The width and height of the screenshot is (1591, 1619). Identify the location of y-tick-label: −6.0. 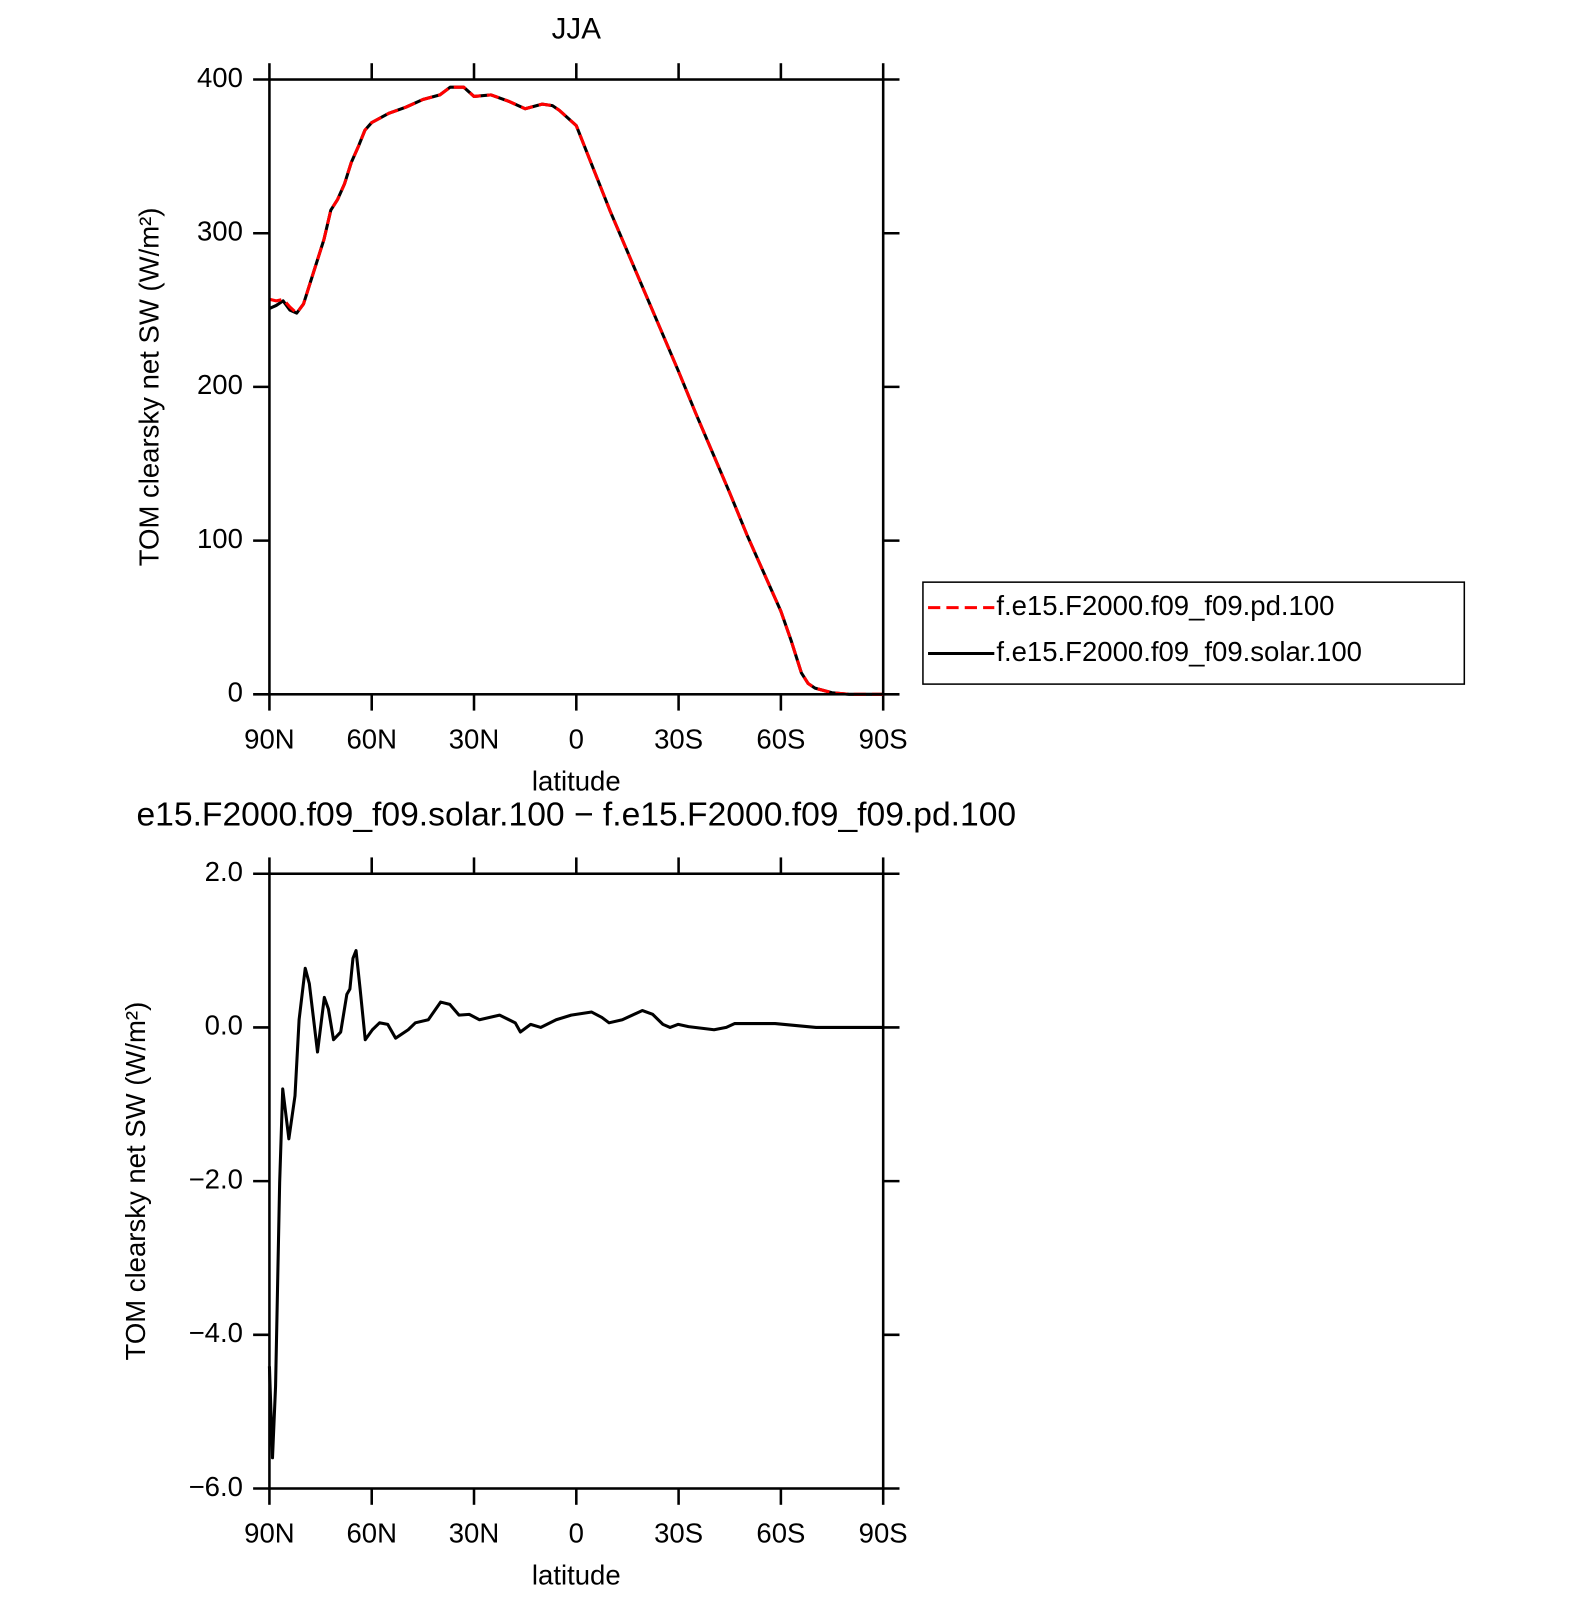
(216, 1486).